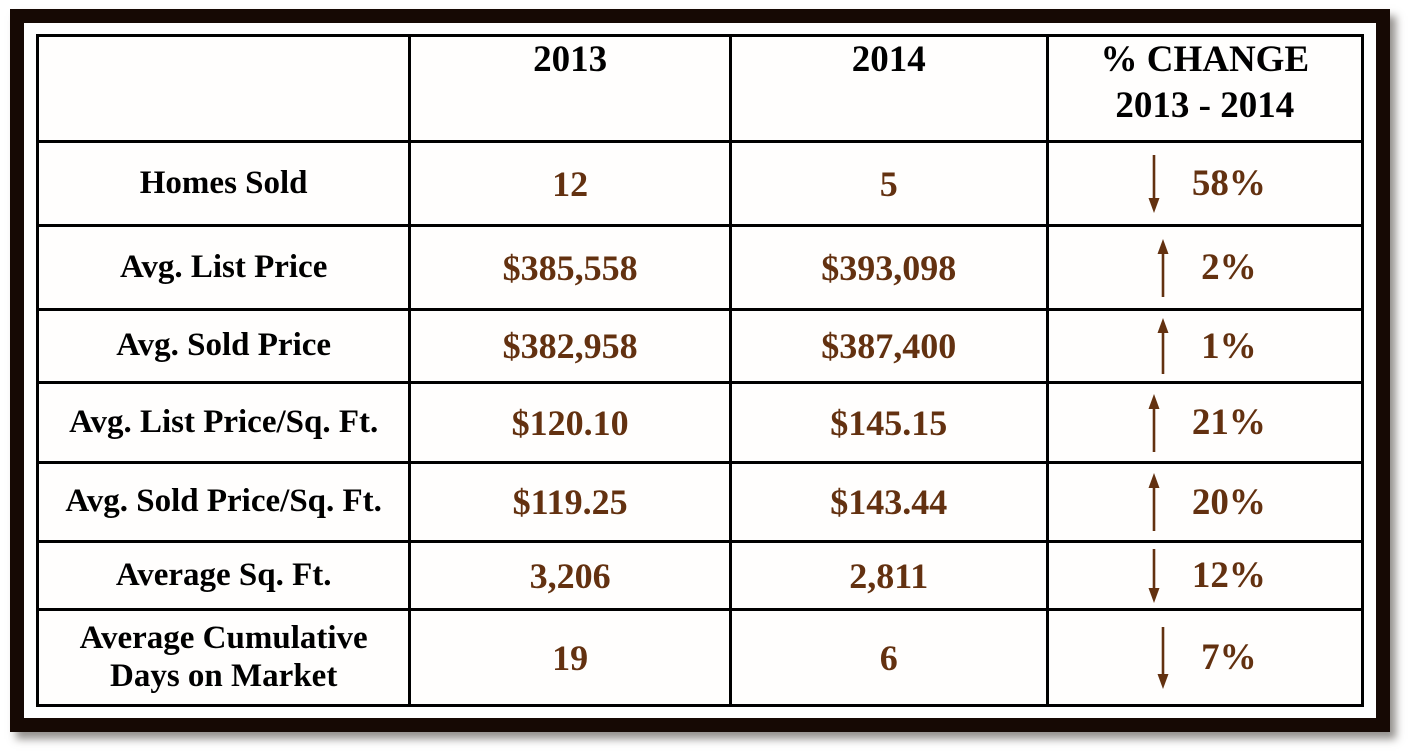 This screenshot has height=752, width=1408. I want to click on row-label: Avg. List Price/Sq. Ft., so click(223, 422).